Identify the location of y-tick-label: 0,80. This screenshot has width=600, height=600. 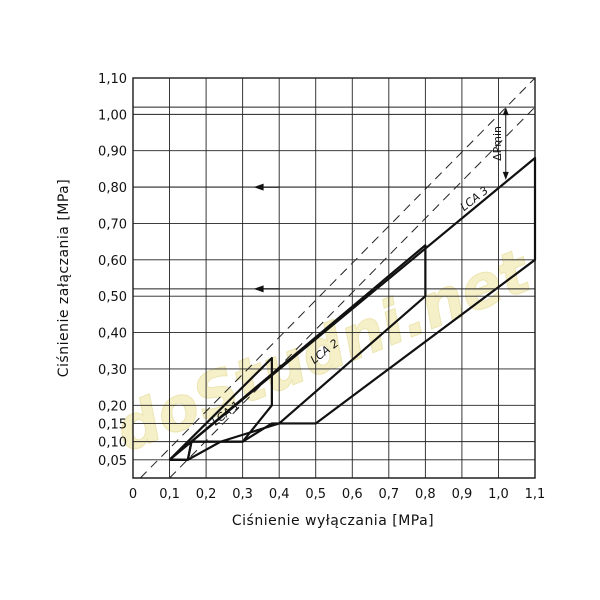
(112, 188).